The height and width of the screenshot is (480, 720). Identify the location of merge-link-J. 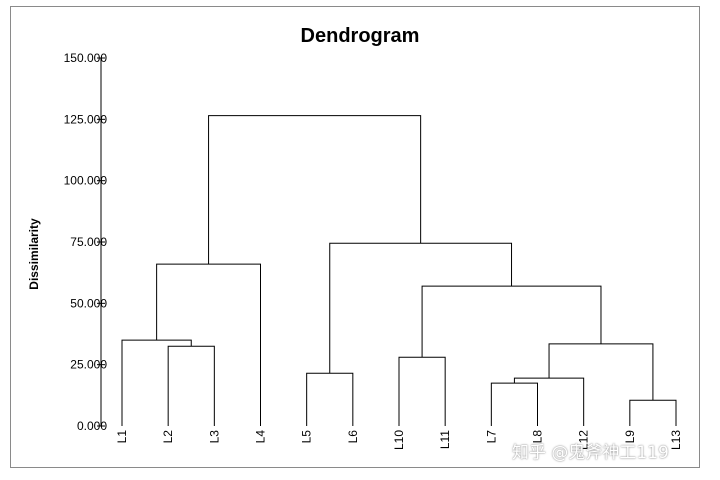
(511, 321).